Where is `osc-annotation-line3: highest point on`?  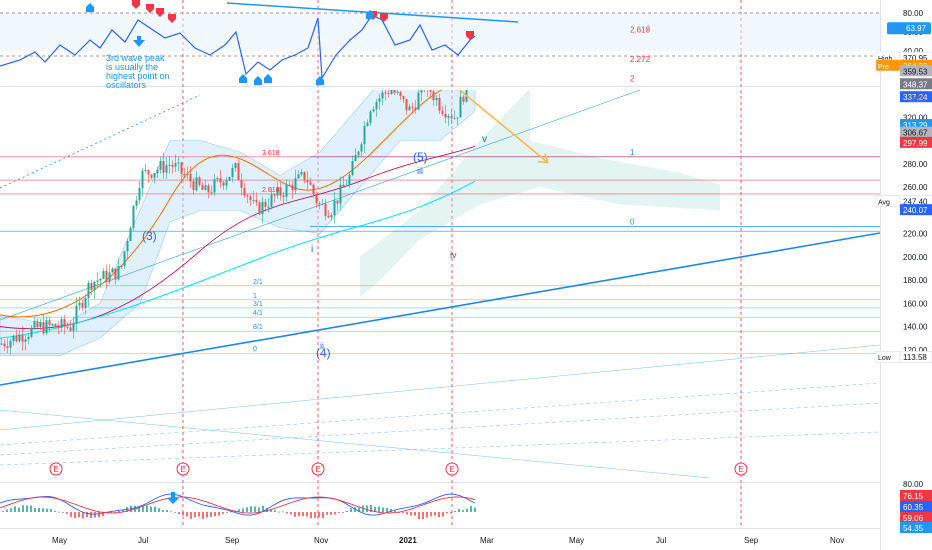 osc-annotation-line3: highest point on is located at coordinates (138, 76).